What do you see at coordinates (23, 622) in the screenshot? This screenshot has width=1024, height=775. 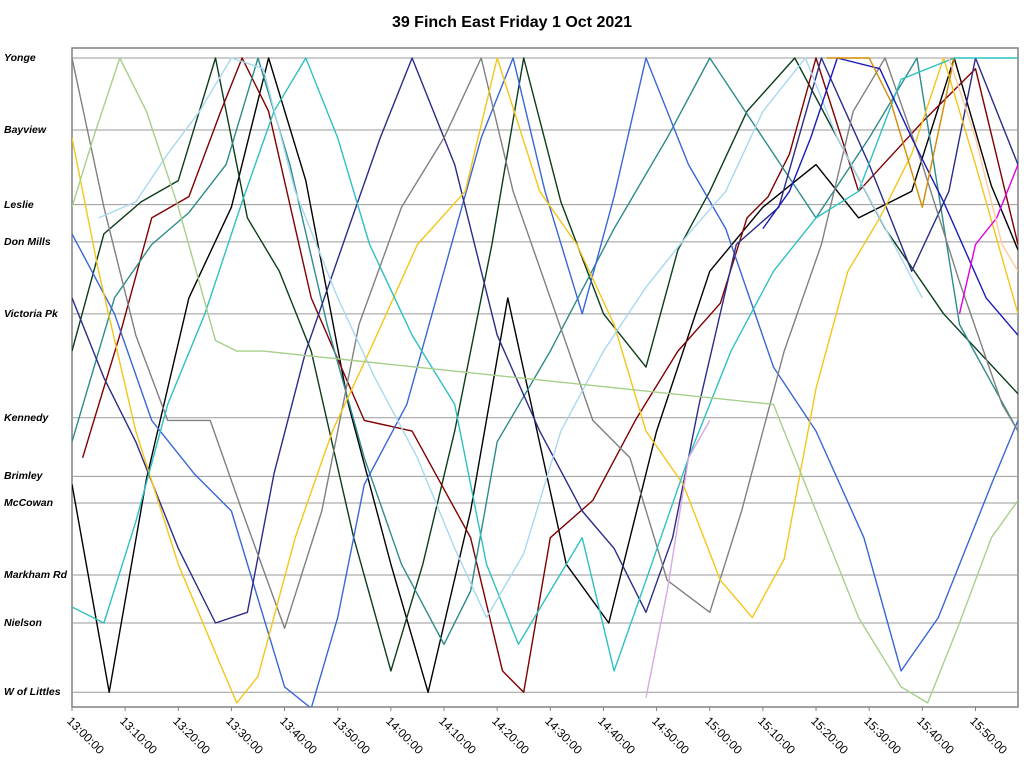 I see `stop-label: Nielson` at bounding box center [23, 622].